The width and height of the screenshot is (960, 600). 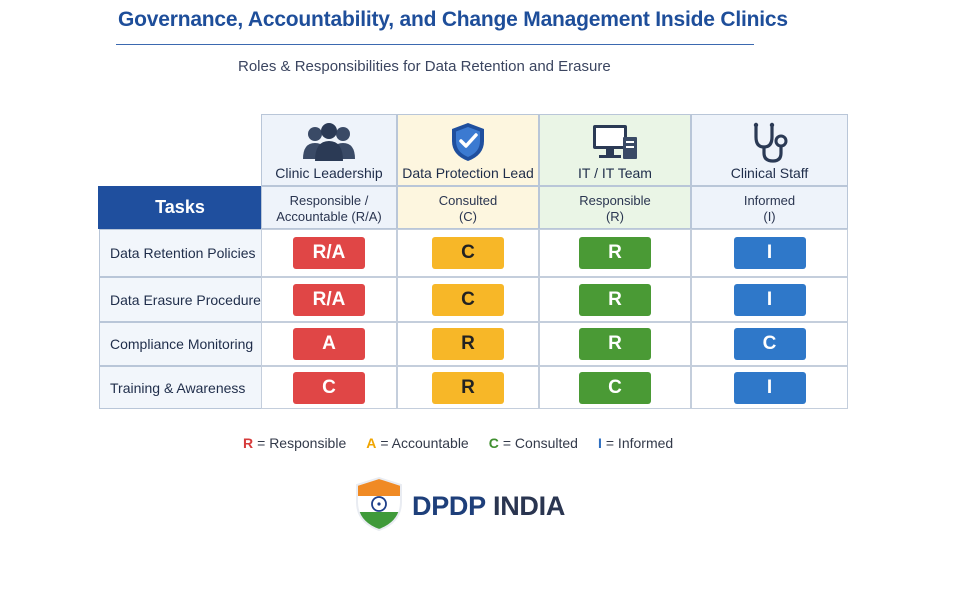 I want to click on legend-item-consulted: C = Consulted, so click(x=533, y=443).